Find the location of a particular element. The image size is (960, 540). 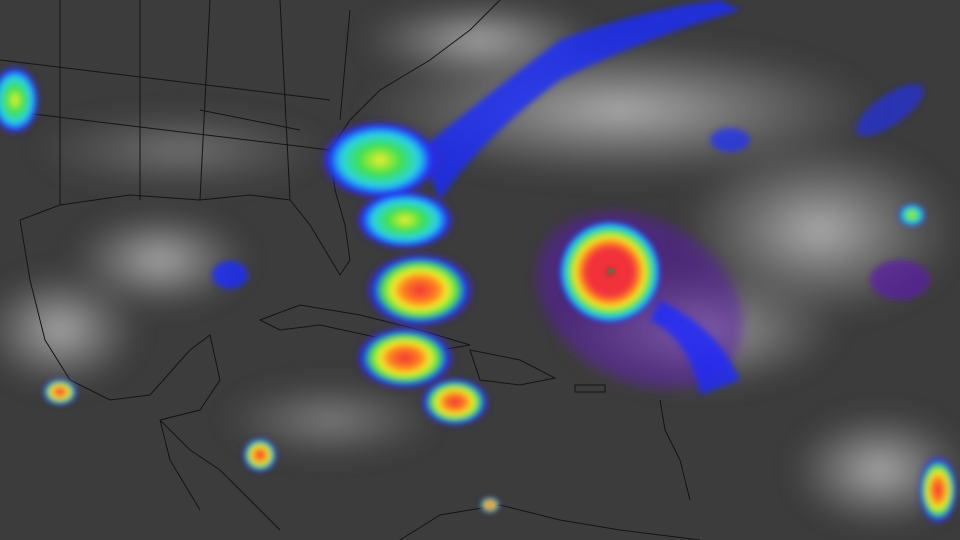

puerto-rico-coastline is located at coordinates (590, 388).